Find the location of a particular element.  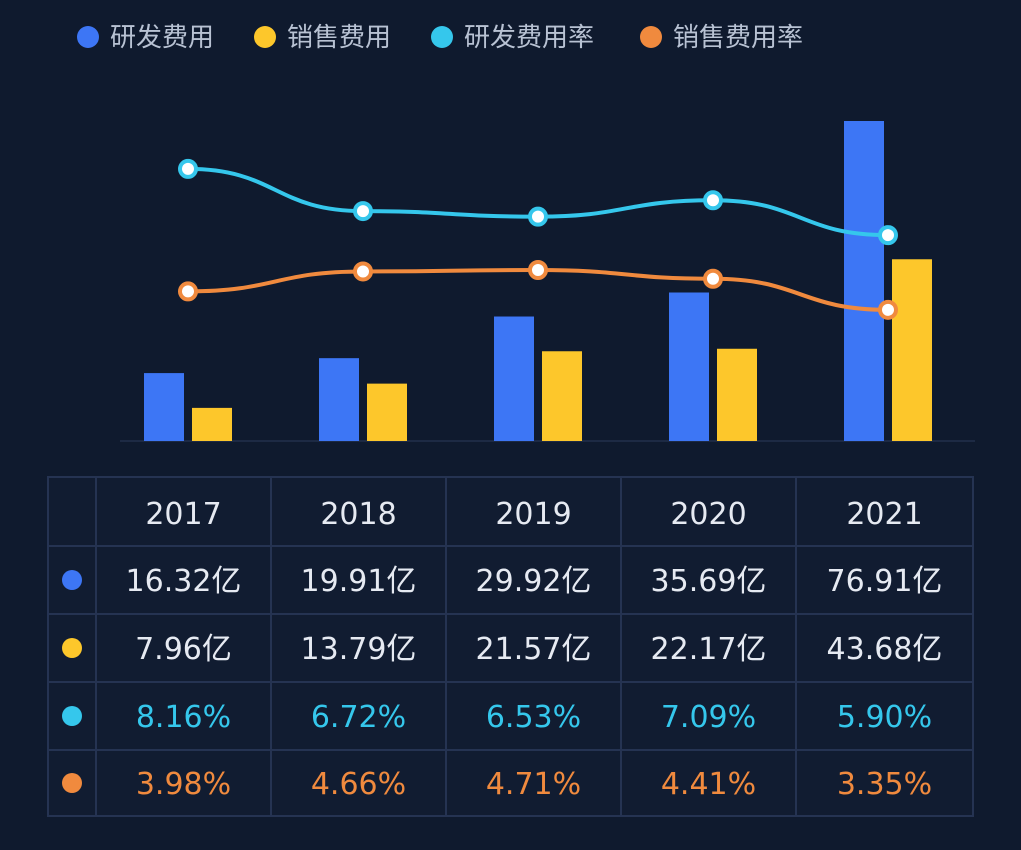

table-cell-sales-rate-2017: 3.98% is located at coordinates (183, 784).